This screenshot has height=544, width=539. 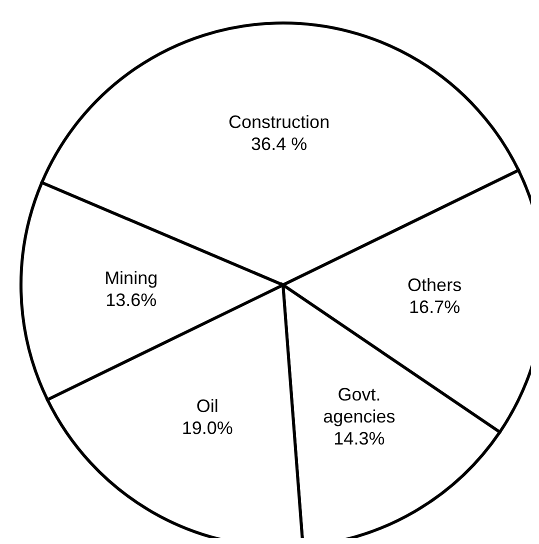 I want to click on slice-label: Oil, so click(x=207, y=406).